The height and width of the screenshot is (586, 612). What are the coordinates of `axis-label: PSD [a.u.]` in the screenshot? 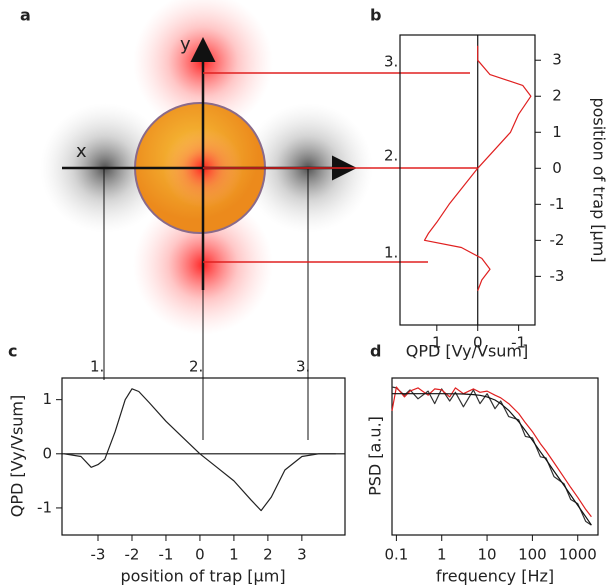 It's located at (375, 456).